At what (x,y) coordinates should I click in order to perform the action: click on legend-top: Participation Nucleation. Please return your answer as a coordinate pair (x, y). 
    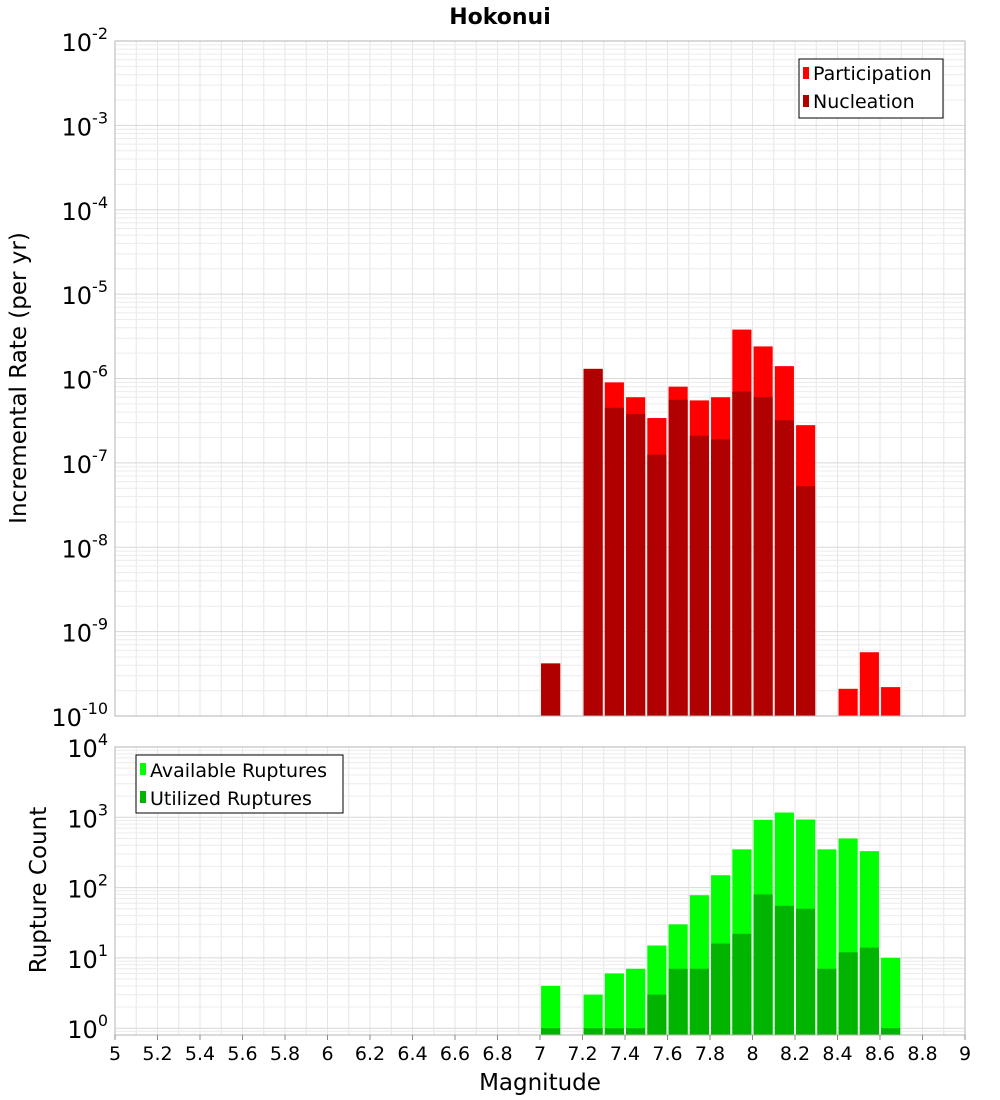
    Looking at the image, I should click on (871, 88).